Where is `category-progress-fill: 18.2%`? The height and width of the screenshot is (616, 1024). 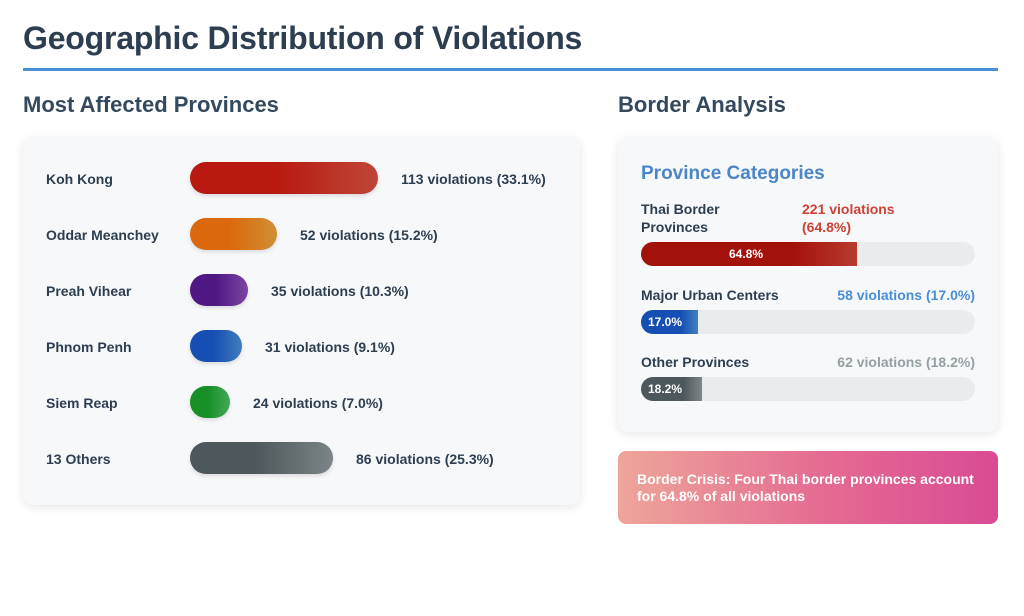 category-progress-fill: 18.2% is located at coordinates (671, 389).